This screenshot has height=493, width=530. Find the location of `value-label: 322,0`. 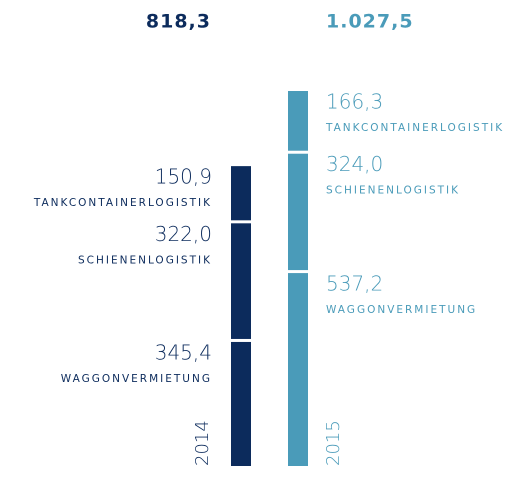

value-label: 322,0 is located at coordinates (183, 234).